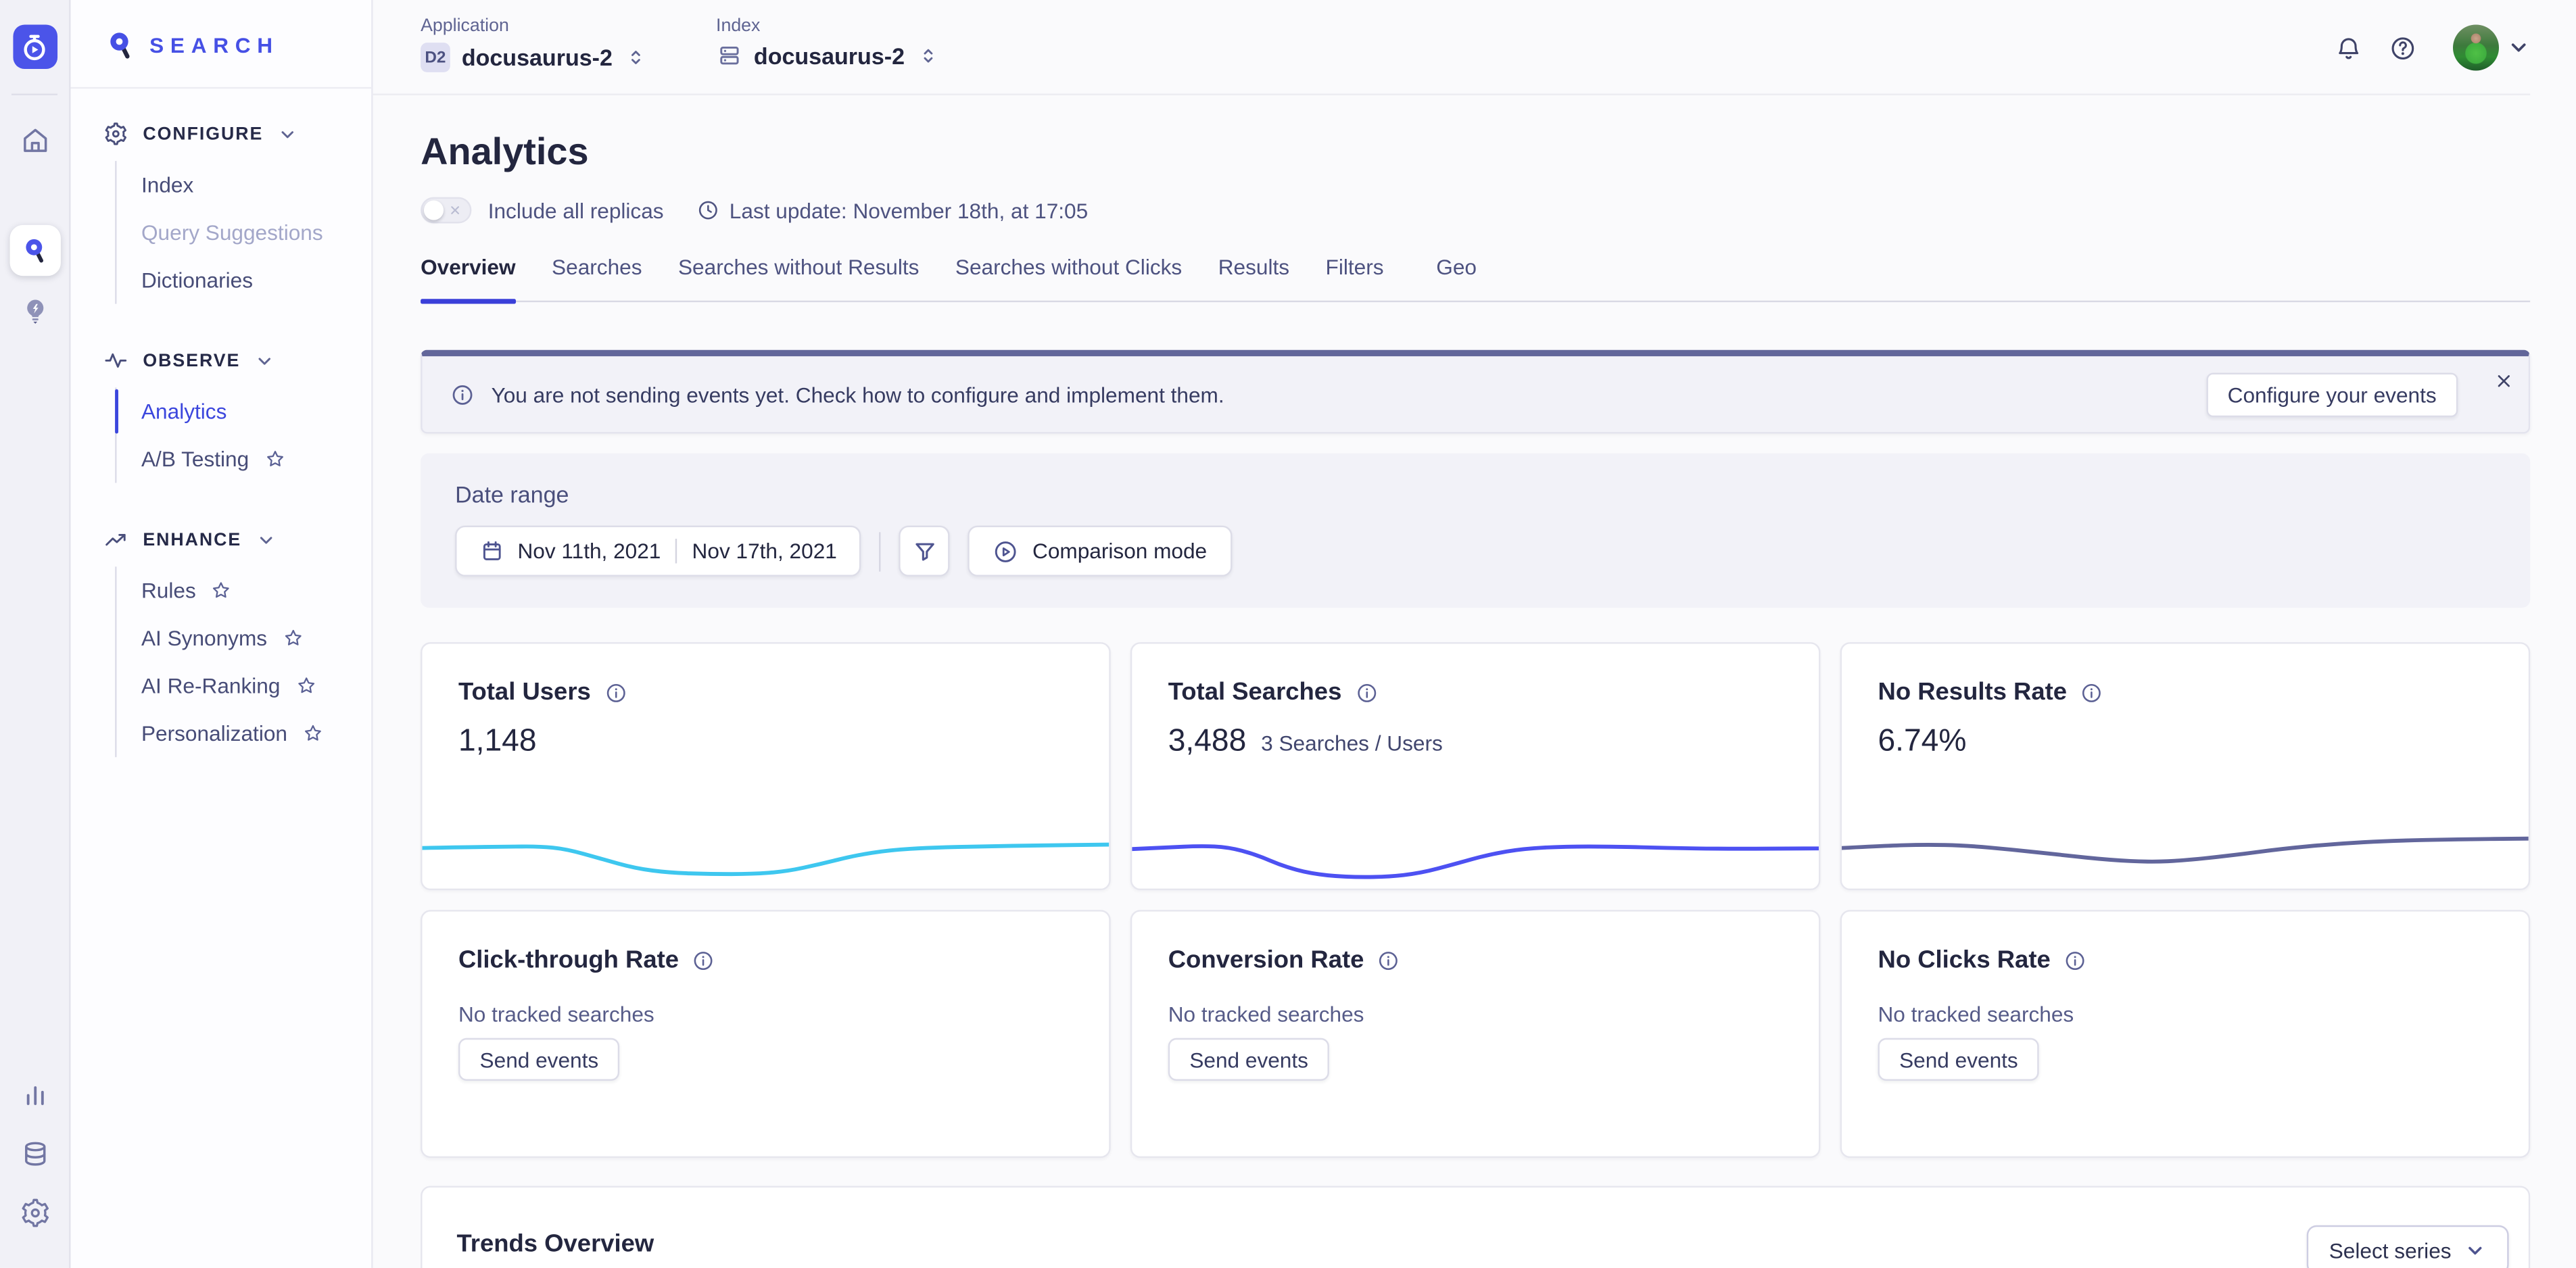 The image size is (2576, 1268). I want to click on tab-geo: Geo, so click(1456, 267).